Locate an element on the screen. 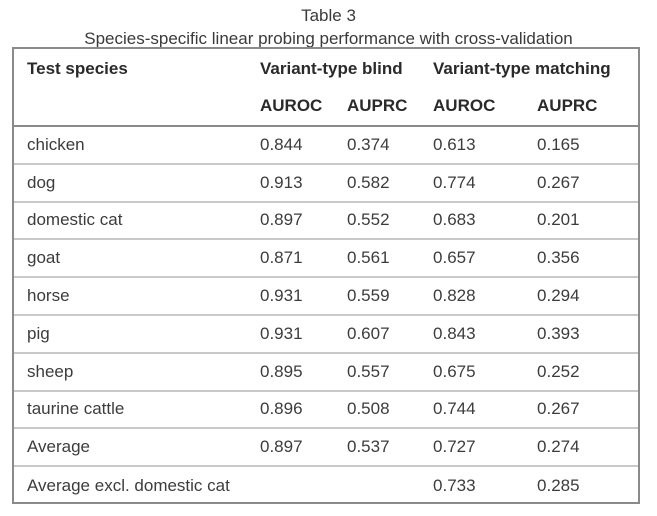 This screenshot has height=516, width=657. cell-blind-auprc: 0.561 is located at coordinates (368, 258).